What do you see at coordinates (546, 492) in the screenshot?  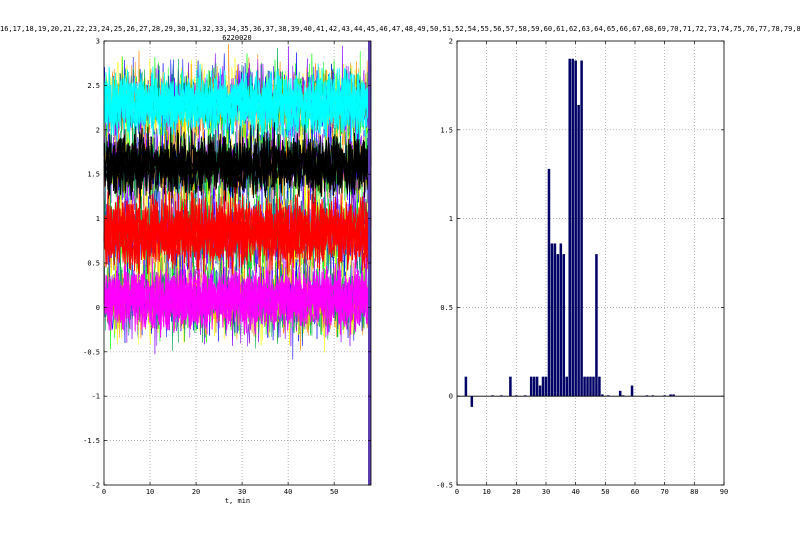 I see `right-xtick-label: 30` at bounding box center [546, 492].